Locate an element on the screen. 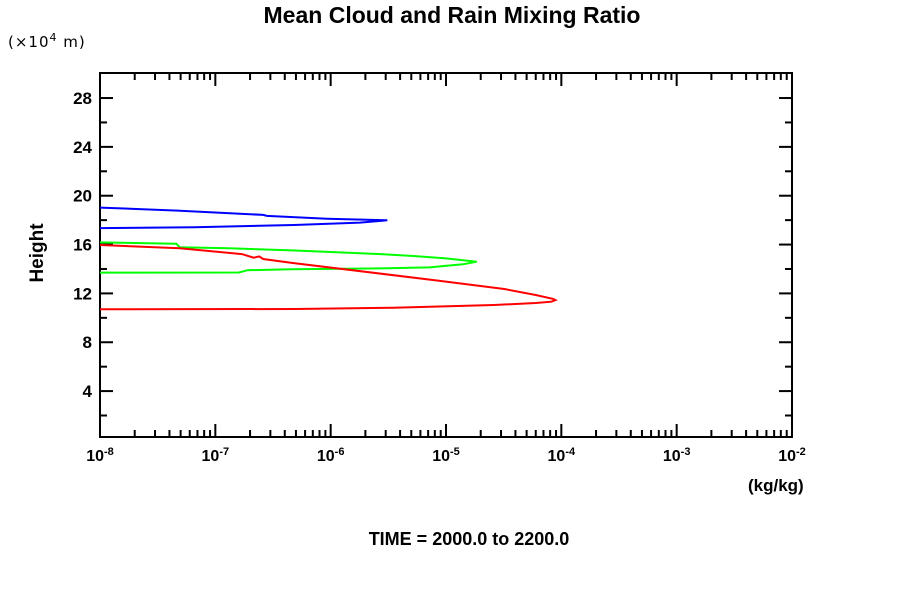 Image resolution: width=900 pixels, height=600 pixels. series-green-curve is located at coordinates (288, 257).